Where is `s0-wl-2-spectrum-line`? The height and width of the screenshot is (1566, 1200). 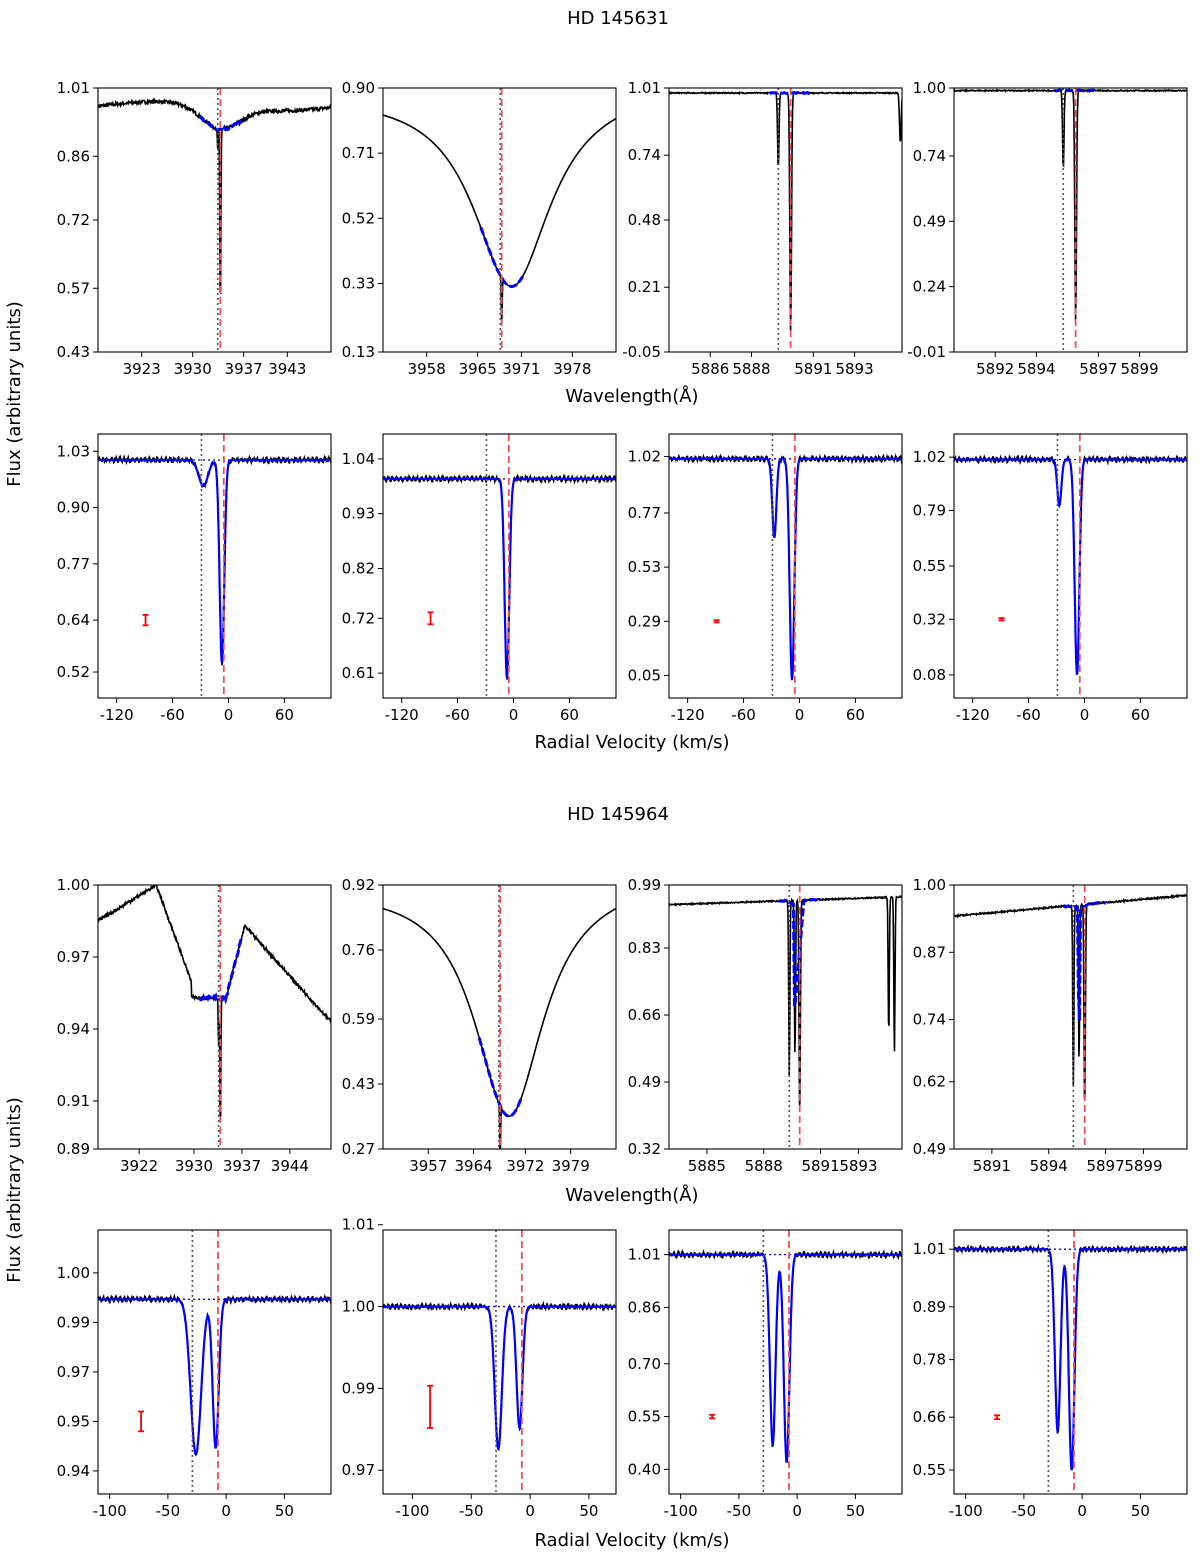 s0-wl-2-spectrum-line is located at coordinates (785, 211).